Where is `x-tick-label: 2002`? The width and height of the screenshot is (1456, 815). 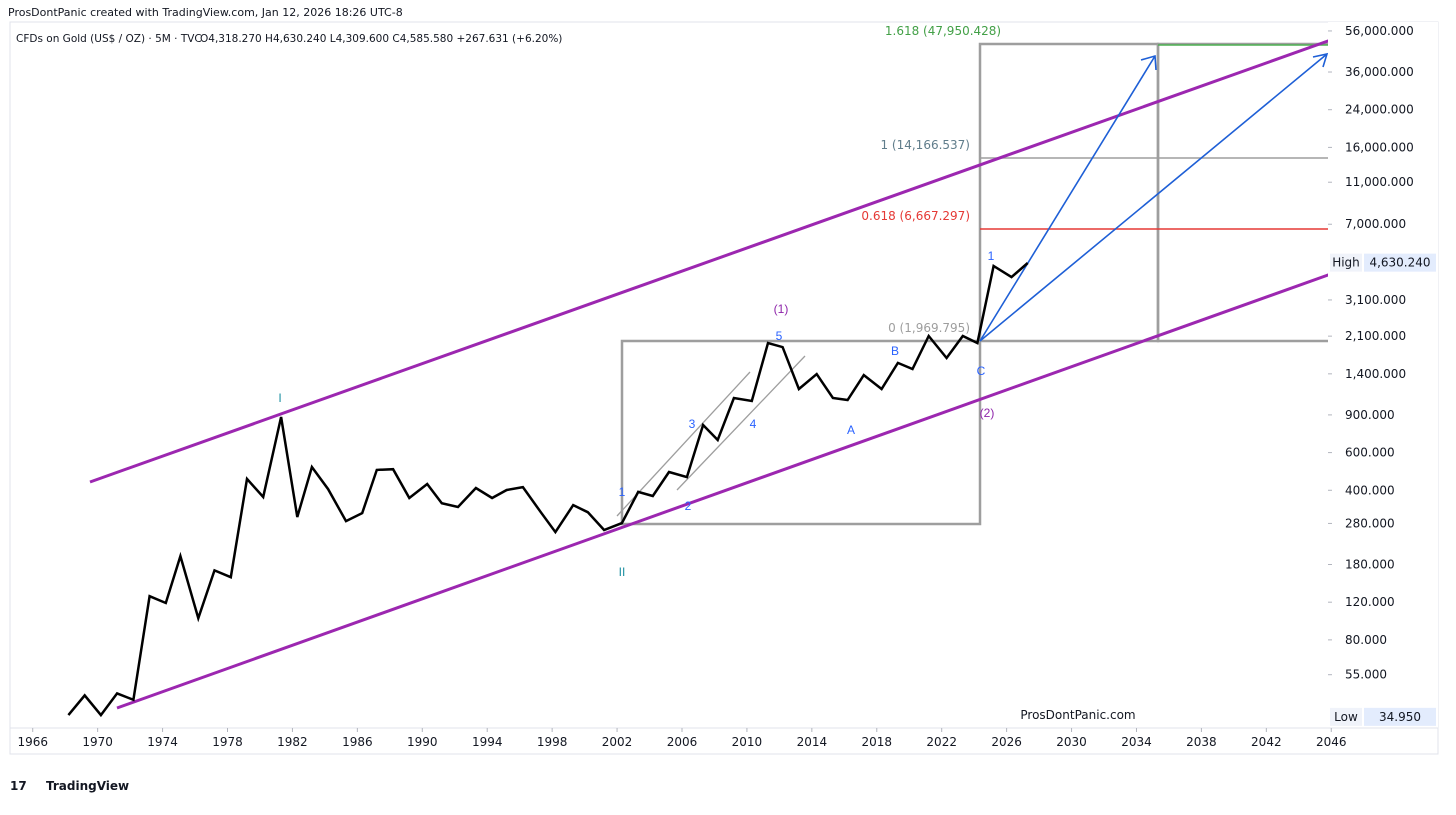
x-tick-label: 2002 is located at coordinates (617, 742).